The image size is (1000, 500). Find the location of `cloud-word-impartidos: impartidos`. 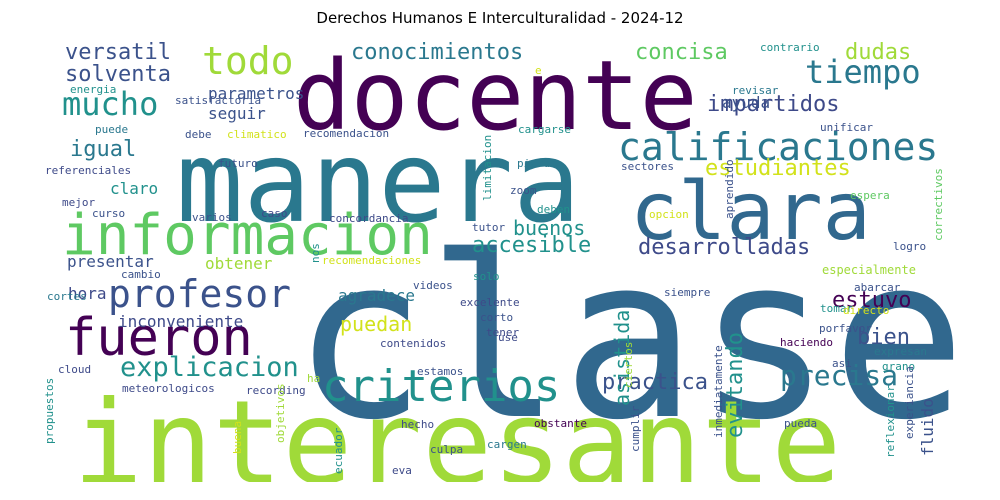

cloud-word-impartidos: impartidos is located at coordinates (773, 104).